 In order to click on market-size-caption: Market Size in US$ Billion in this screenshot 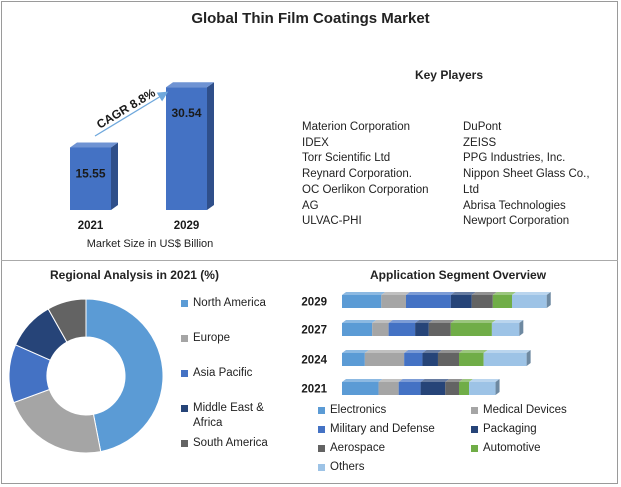, I will do `click(150, 244)`.